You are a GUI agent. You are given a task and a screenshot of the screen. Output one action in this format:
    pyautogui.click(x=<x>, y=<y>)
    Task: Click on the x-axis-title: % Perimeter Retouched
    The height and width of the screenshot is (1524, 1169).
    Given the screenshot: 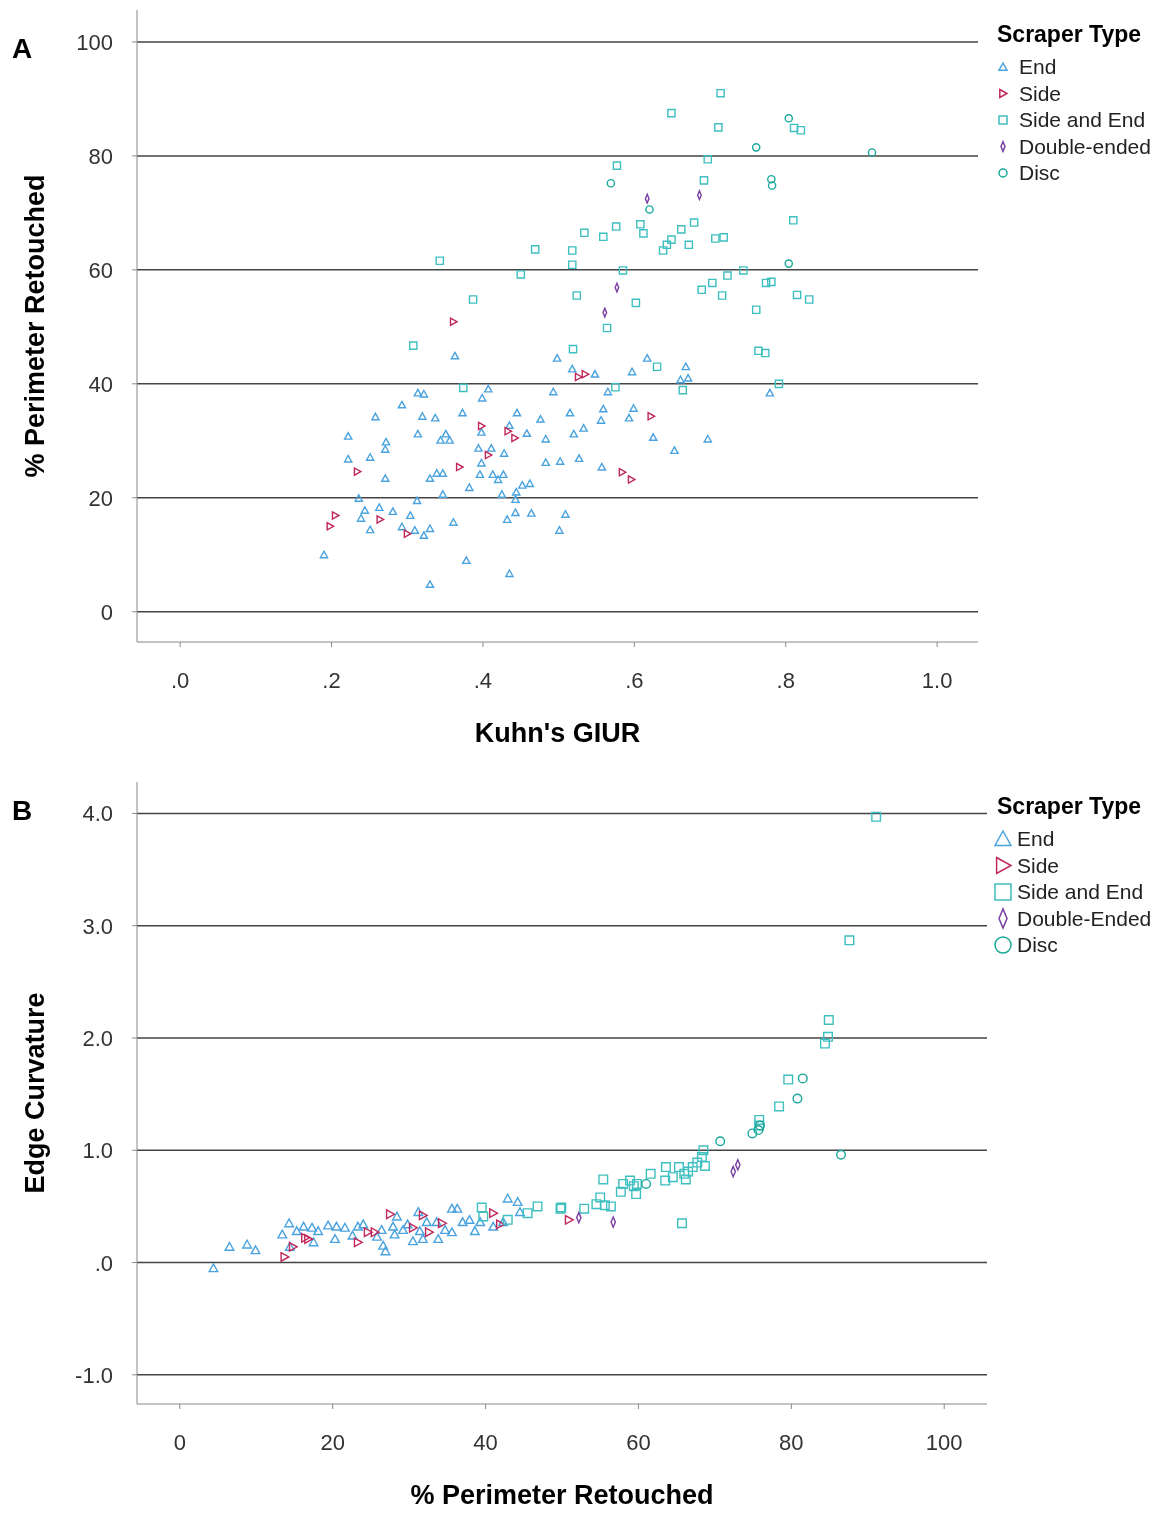 What is the action you would take?
    pyautogui.click(x=562, y=1495)
    